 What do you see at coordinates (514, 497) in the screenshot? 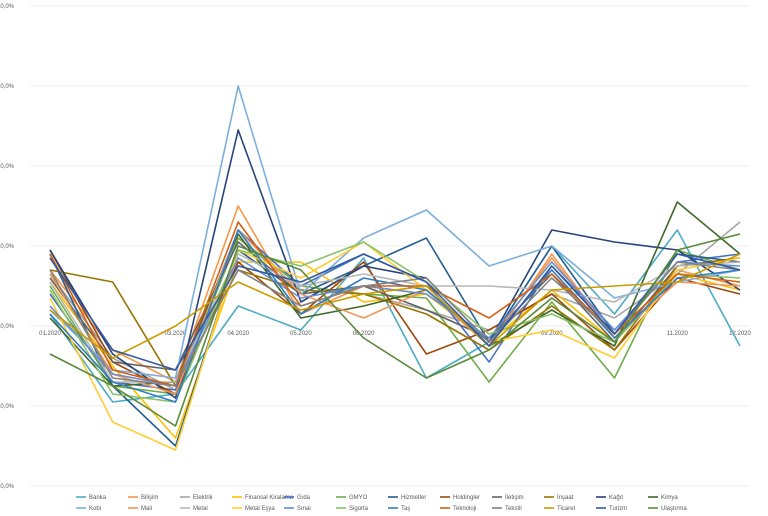
I see `legend-label: İletişim` at bounding box center [514, 497].